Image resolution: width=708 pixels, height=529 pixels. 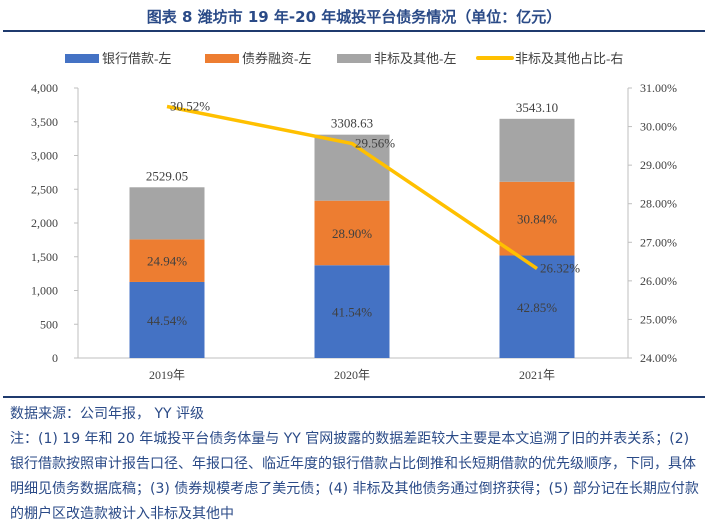 I want to click on legend-label: 银行借款-左, so click(x=136, y=58).